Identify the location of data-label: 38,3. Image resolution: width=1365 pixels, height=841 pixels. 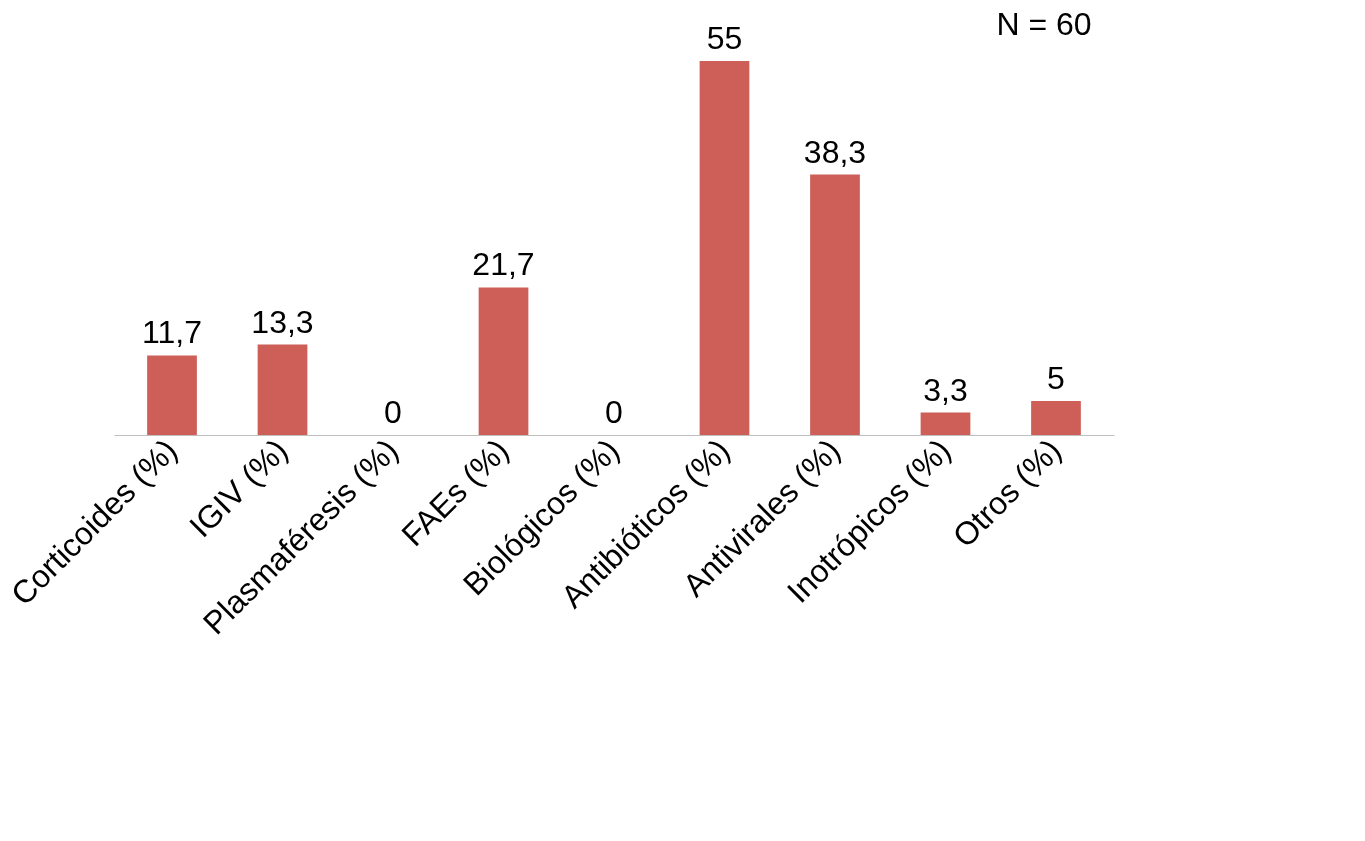
(835, 151).